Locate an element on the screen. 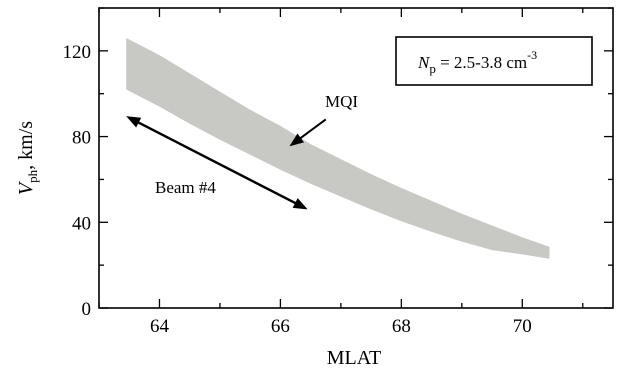  y-tick-label: 0 is located at coordinates (87, 309).